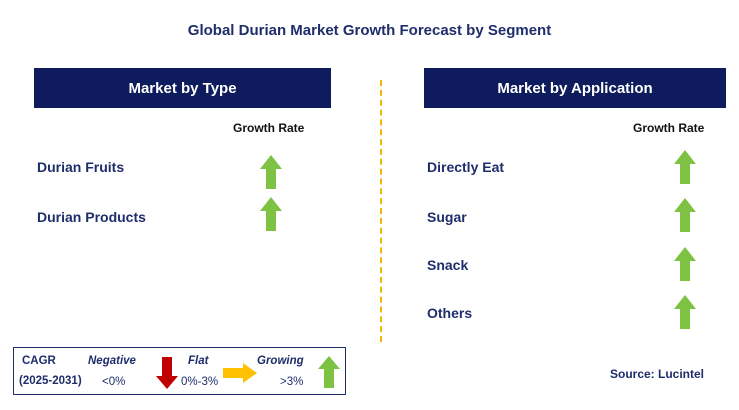  What do you see at coordinates (240, 373) in the screenshot?
I see `flat-arrow-icon` at bounding box center [240, 373].